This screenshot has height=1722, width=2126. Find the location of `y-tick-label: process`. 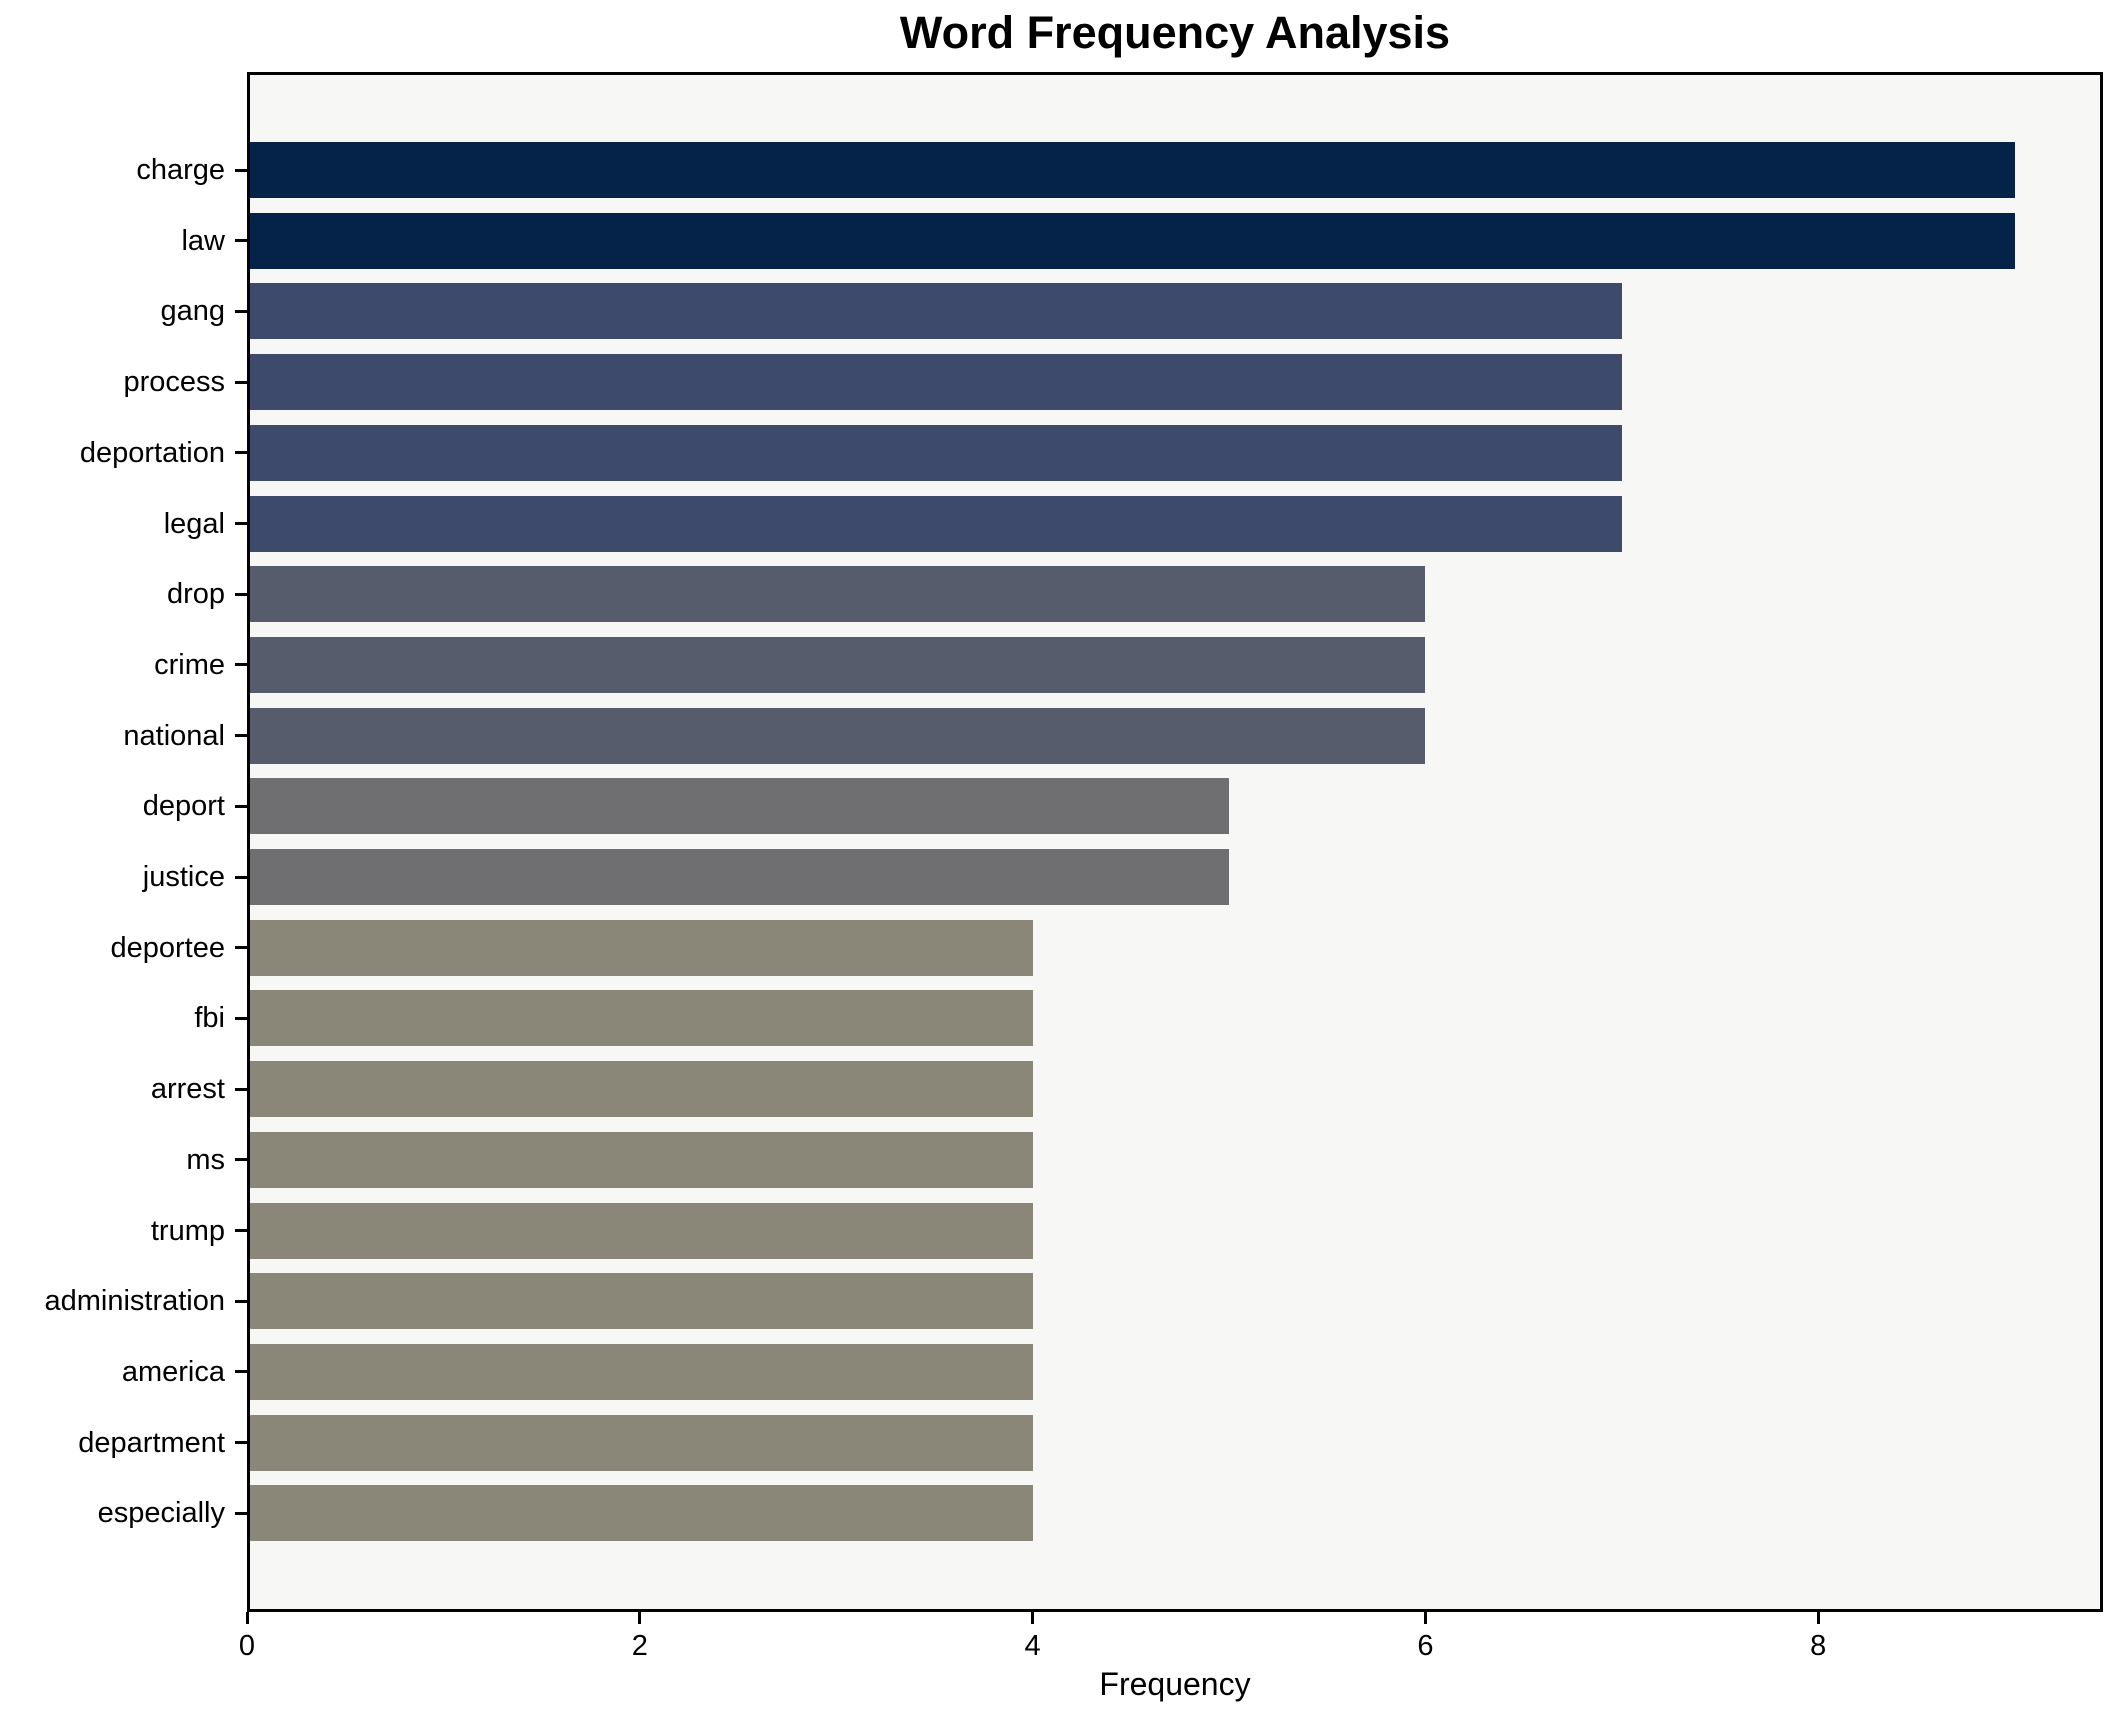

y-tick-label: process is located at coordinates (174, 382).